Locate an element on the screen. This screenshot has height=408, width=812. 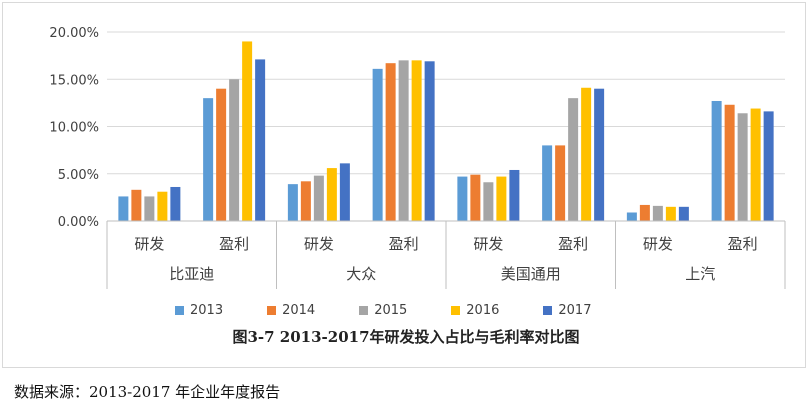
chart-legend: 2013 2014 2015 2016 2017 is located at coordinates (405, 310).